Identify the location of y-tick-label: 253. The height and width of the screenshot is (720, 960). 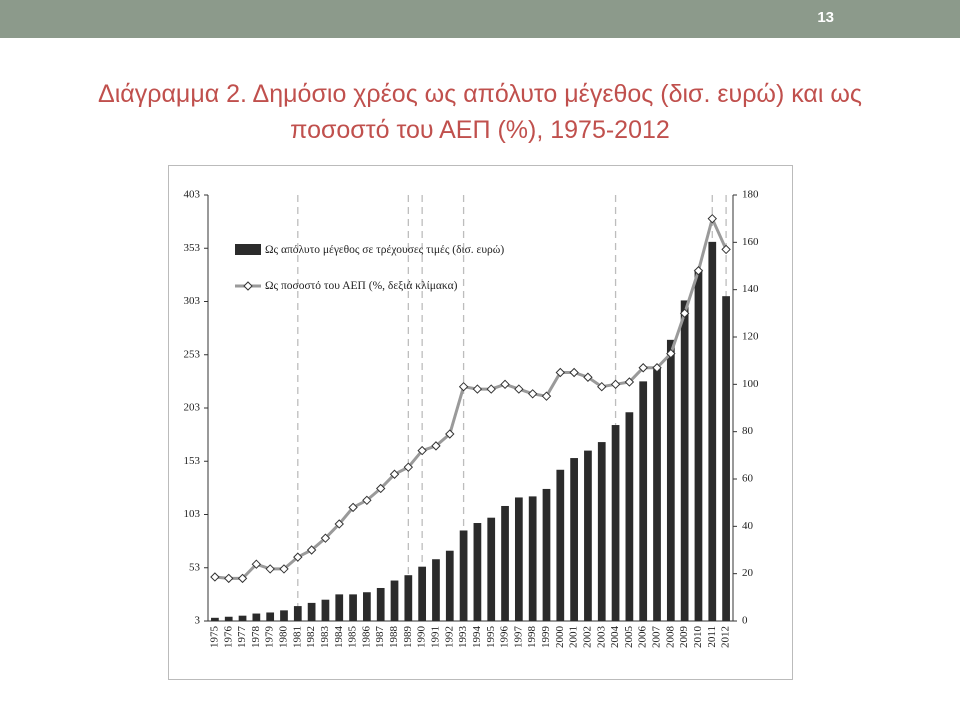
(192, 354).